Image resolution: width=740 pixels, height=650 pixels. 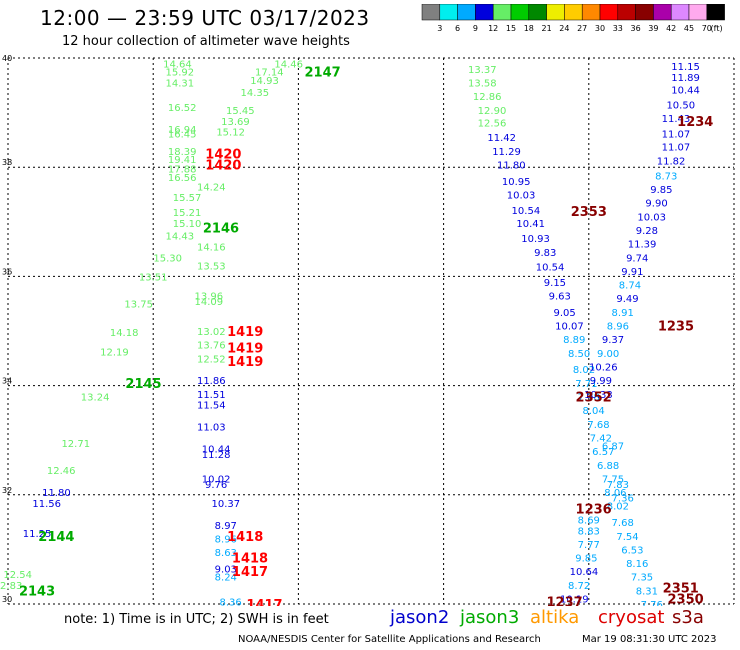 I want to click on wave-height-point: 8.73, so click(x=666, y=176).